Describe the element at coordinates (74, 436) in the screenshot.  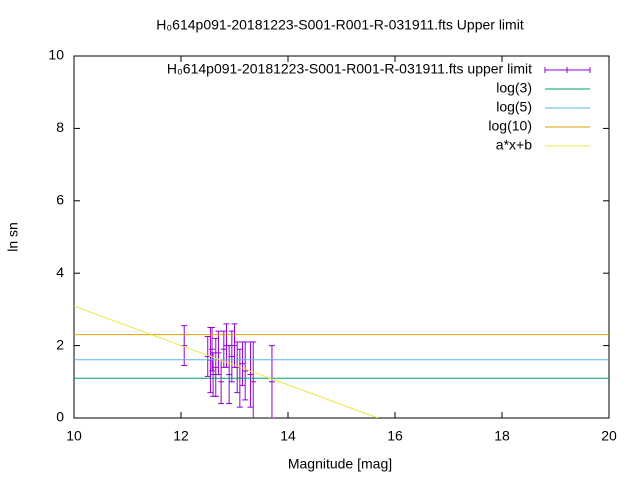
I see `x-tick-label: 10` at that location.